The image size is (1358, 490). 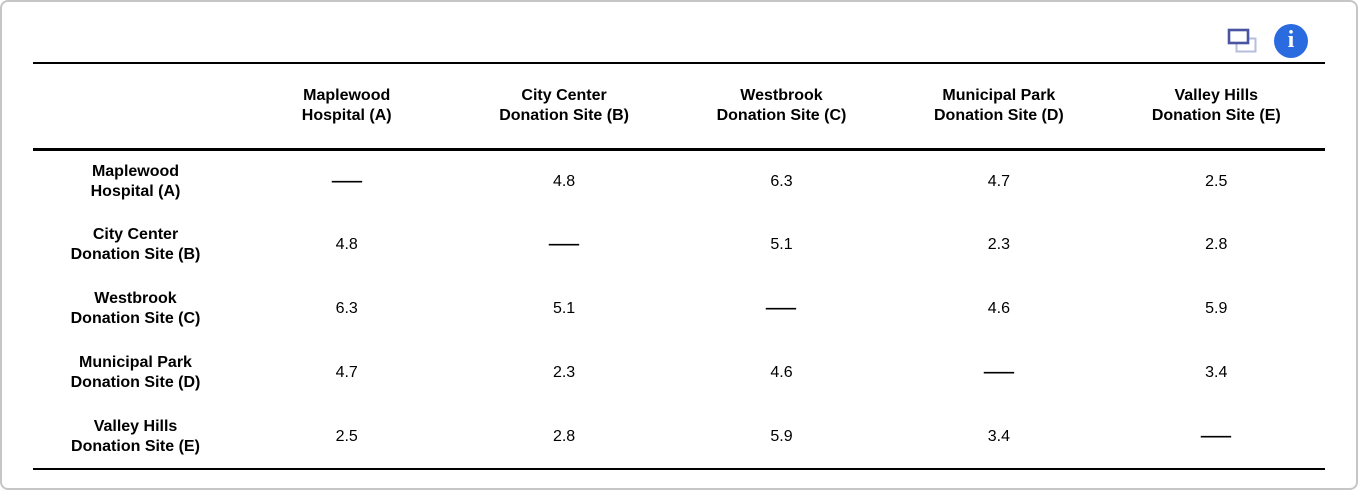 What do you see at coordinates (781, 115) in the screenshot?
I see `col-header-label: Donation Site (C)` at bounding box center [781, 115].